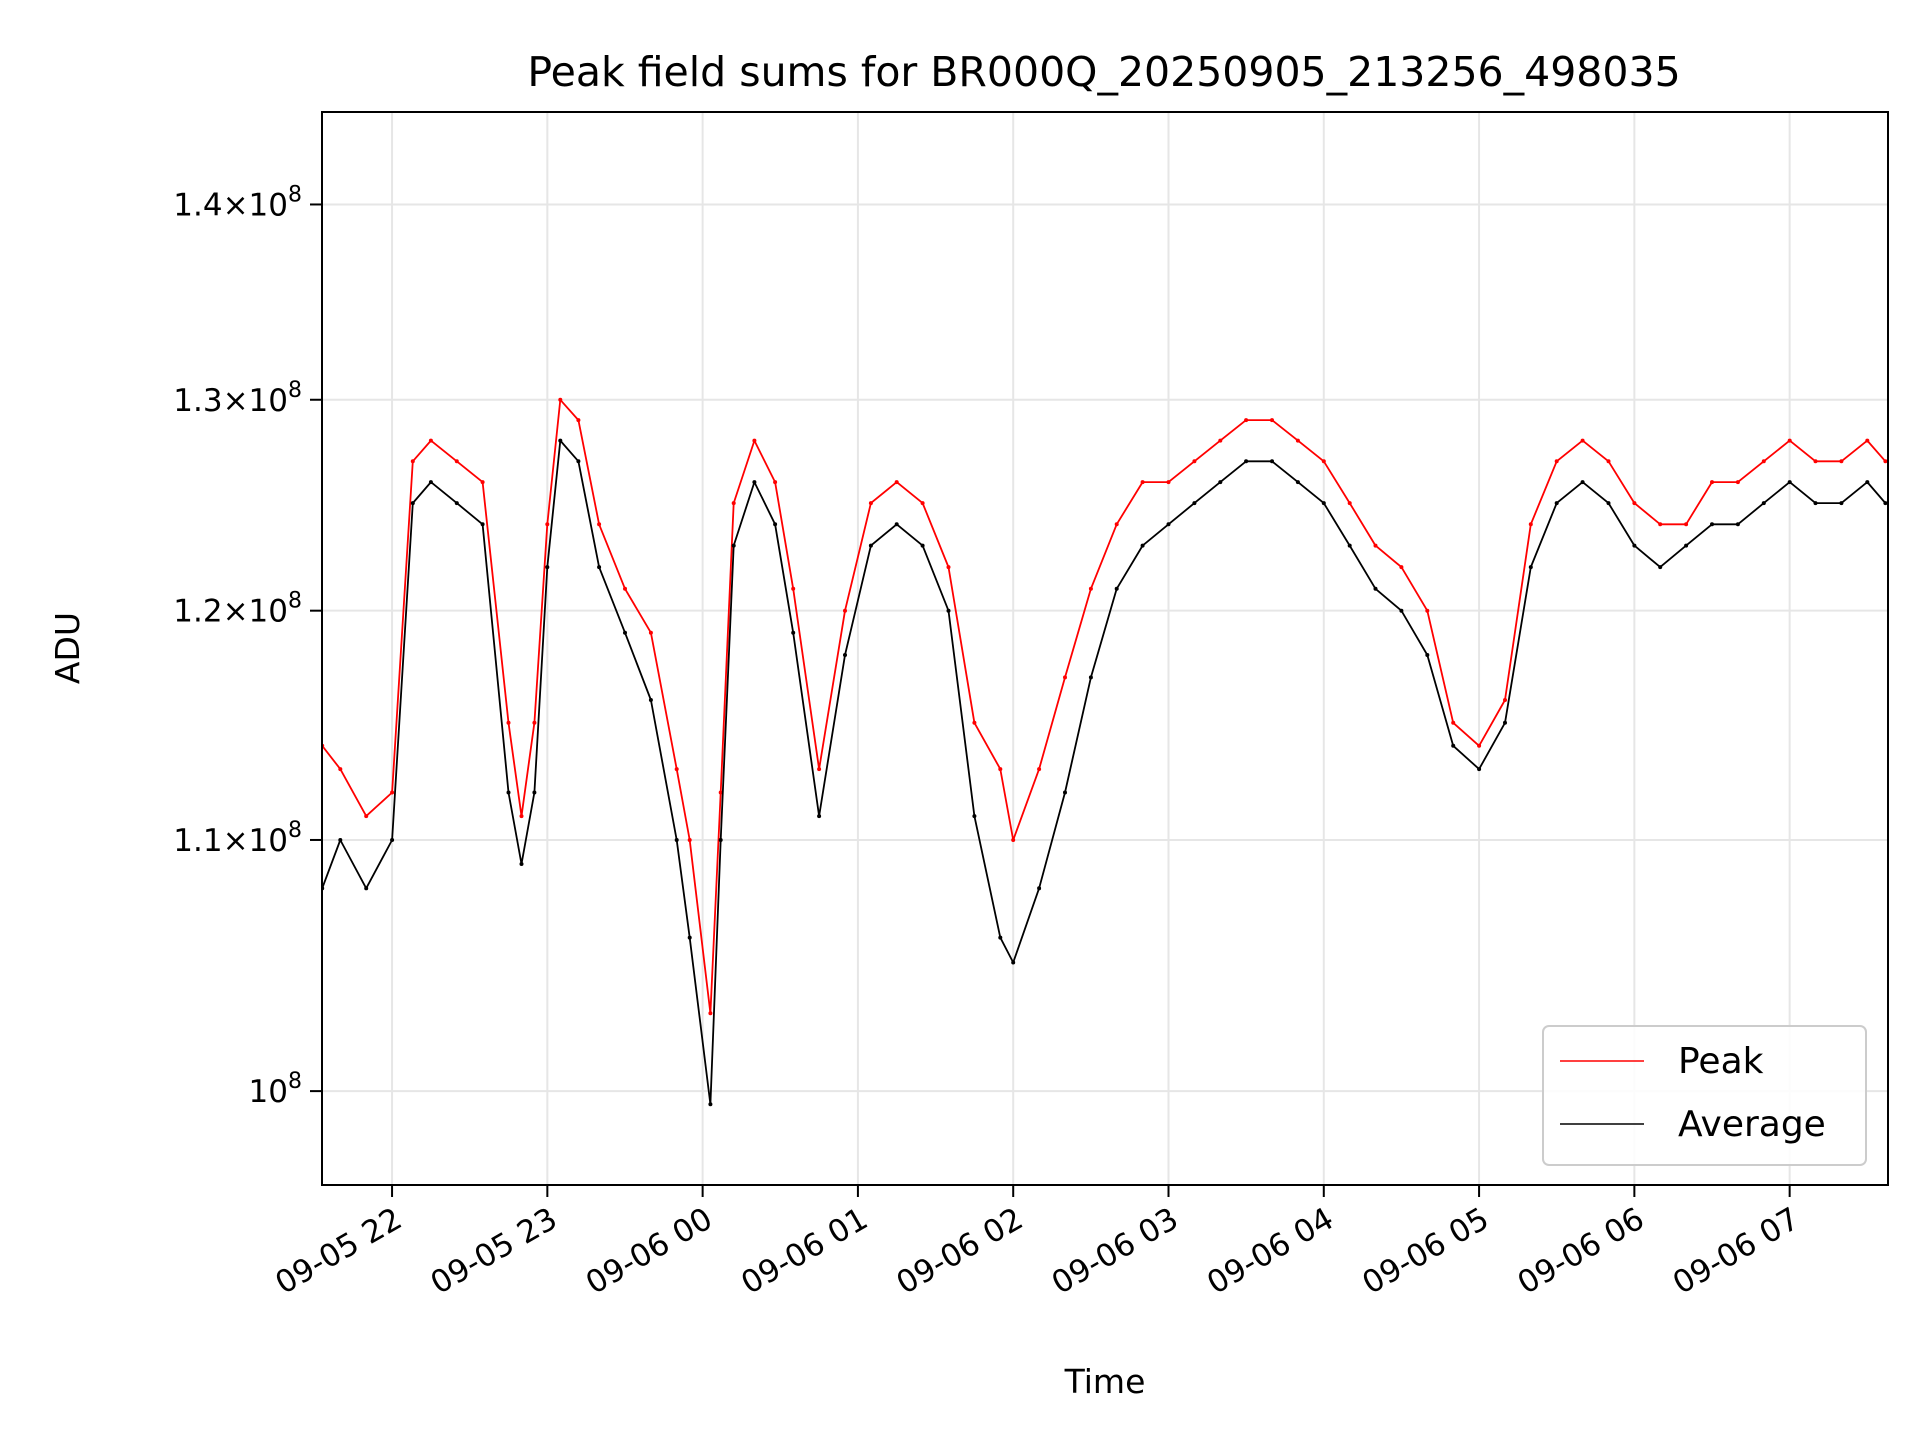  What do you see at coordinates (197, 205) in the screenshot?
I see `y-tick-mantissa: 1.4` at bounding box center [197, 205].